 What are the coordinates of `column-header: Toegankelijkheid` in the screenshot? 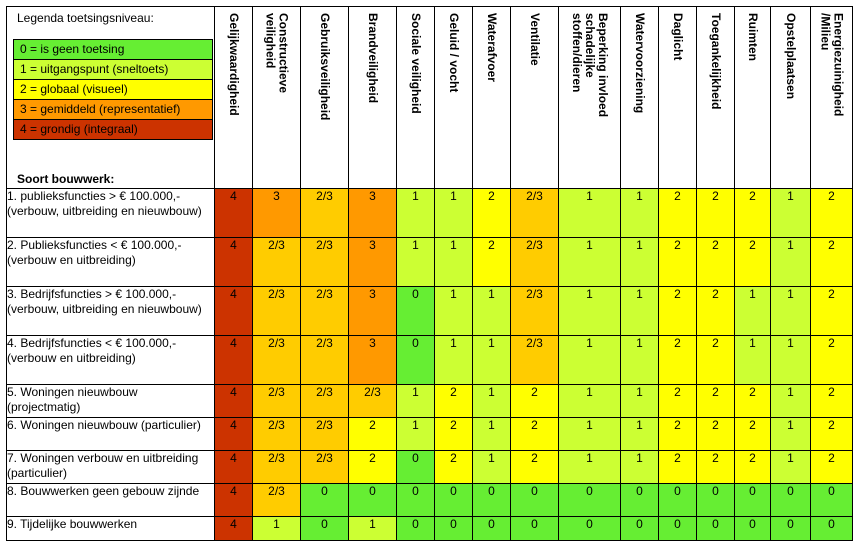 It's located at (715, 97).